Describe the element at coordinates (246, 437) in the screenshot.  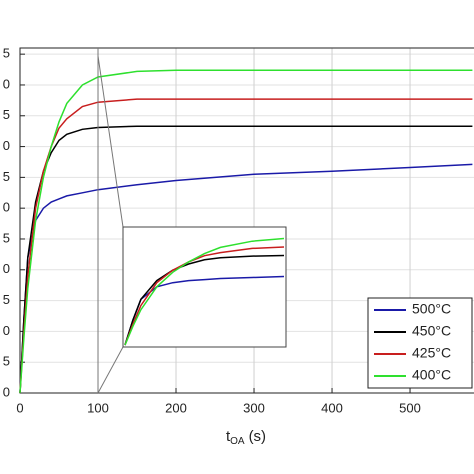
I see `x-axis-label: tOA (s)` at that location.